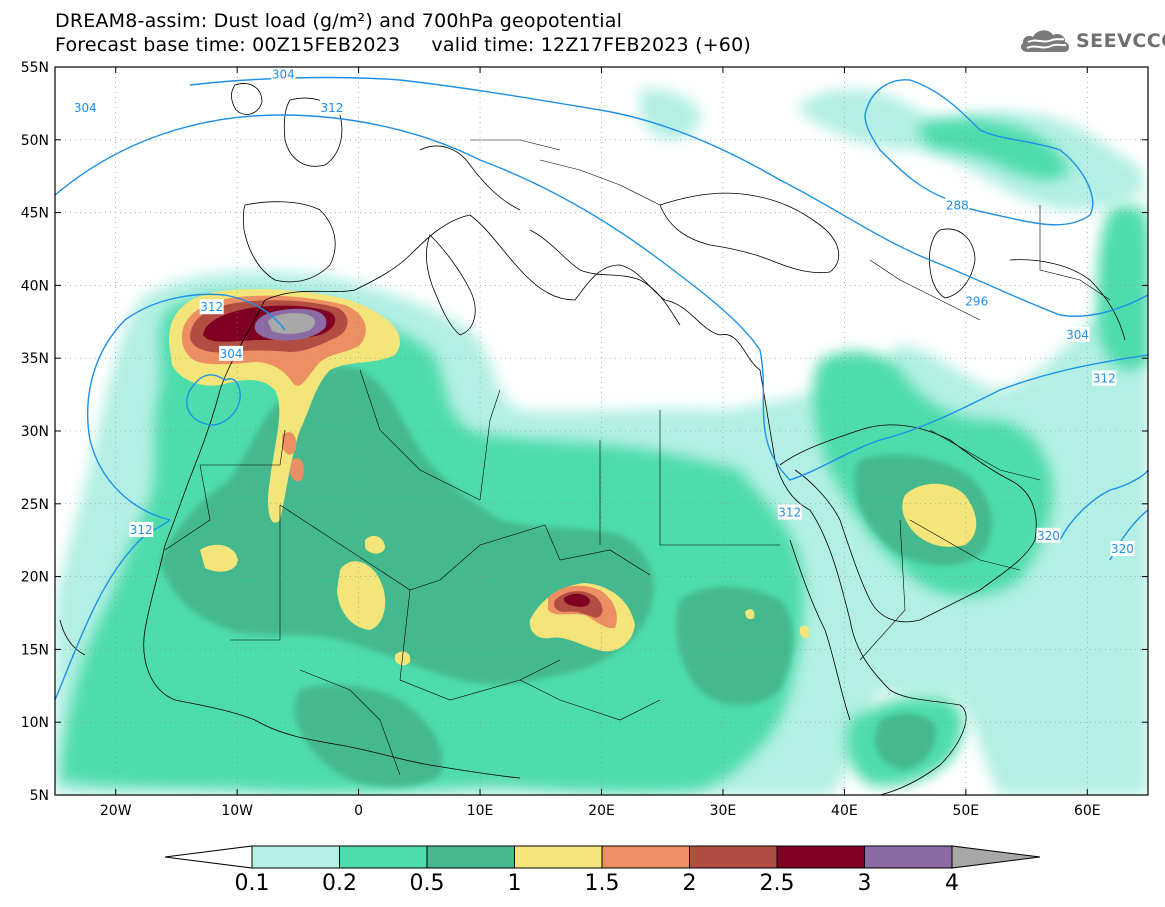 This screenshot has width=1165, height=907. What do you see at coordinates (35, 286) in the screenshot?
I see `lat-label: 40N` at bounding box center [35, 286].